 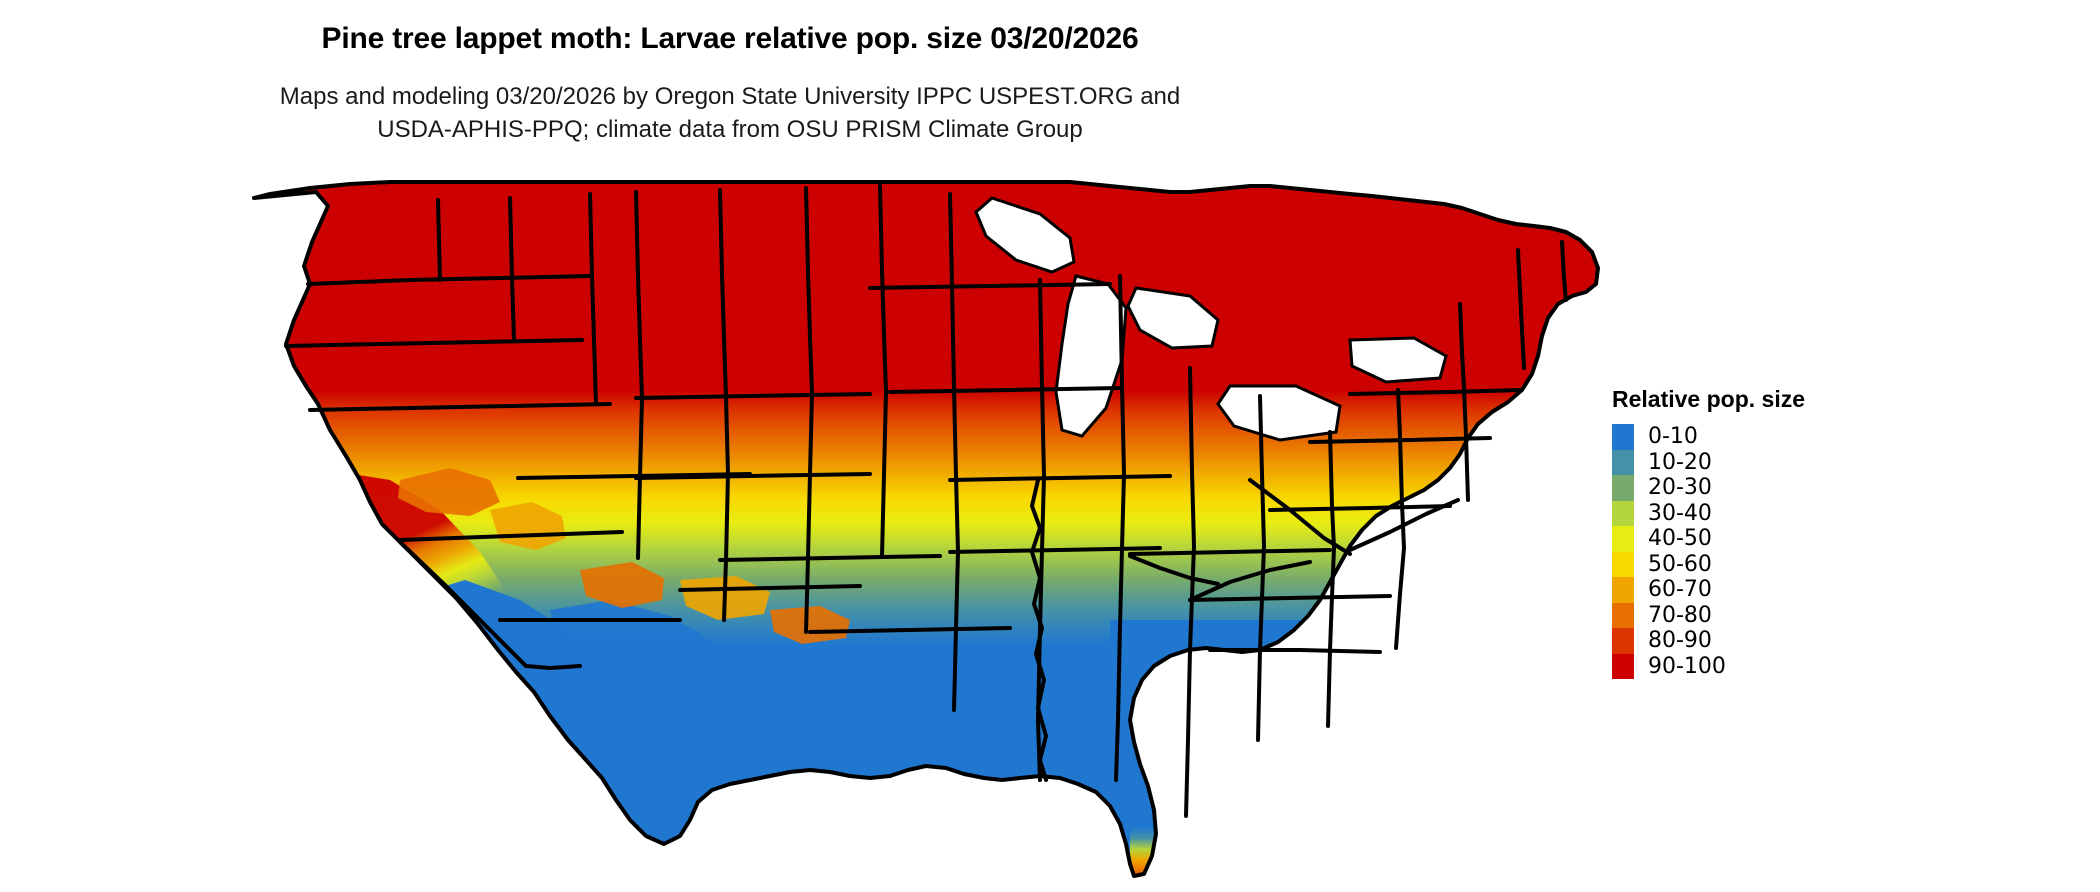 What do you see at coordinates (1680, 640) in the screenshot?
I see `legend-label-80-90: 80-90` at bounding box center [1680, 640].